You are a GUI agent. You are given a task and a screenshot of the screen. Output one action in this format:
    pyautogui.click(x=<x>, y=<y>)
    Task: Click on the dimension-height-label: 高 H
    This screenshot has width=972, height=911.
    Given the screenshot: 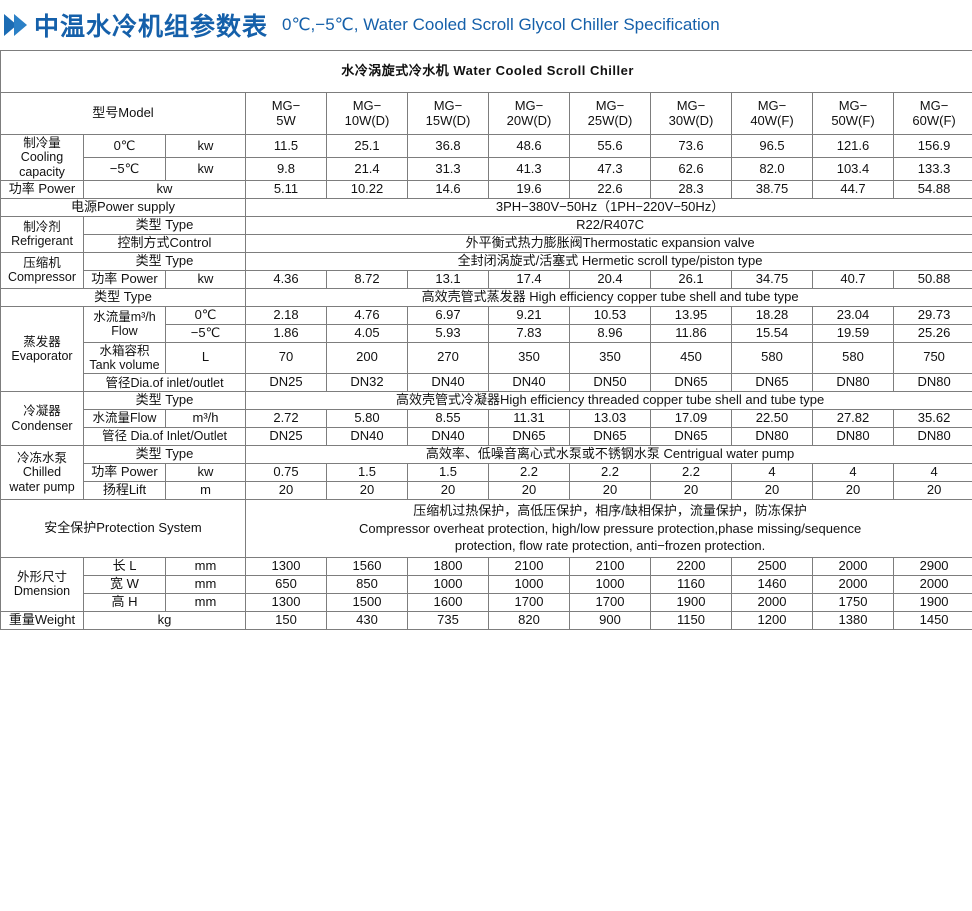 What is the action you would take?
    pyautogui.click(x=124, y=602)
    